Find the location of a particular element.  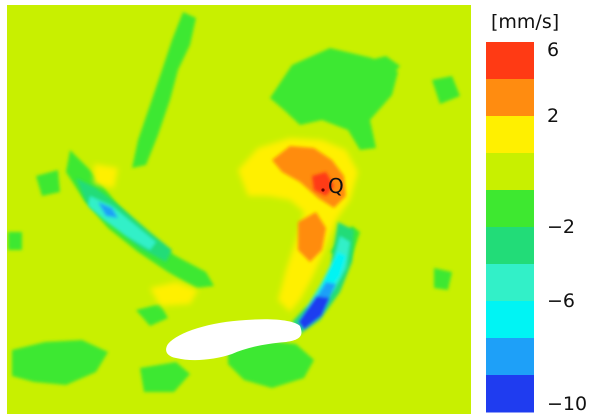

colorbar-tick-label: −10 is located at coordinates (567, 404).